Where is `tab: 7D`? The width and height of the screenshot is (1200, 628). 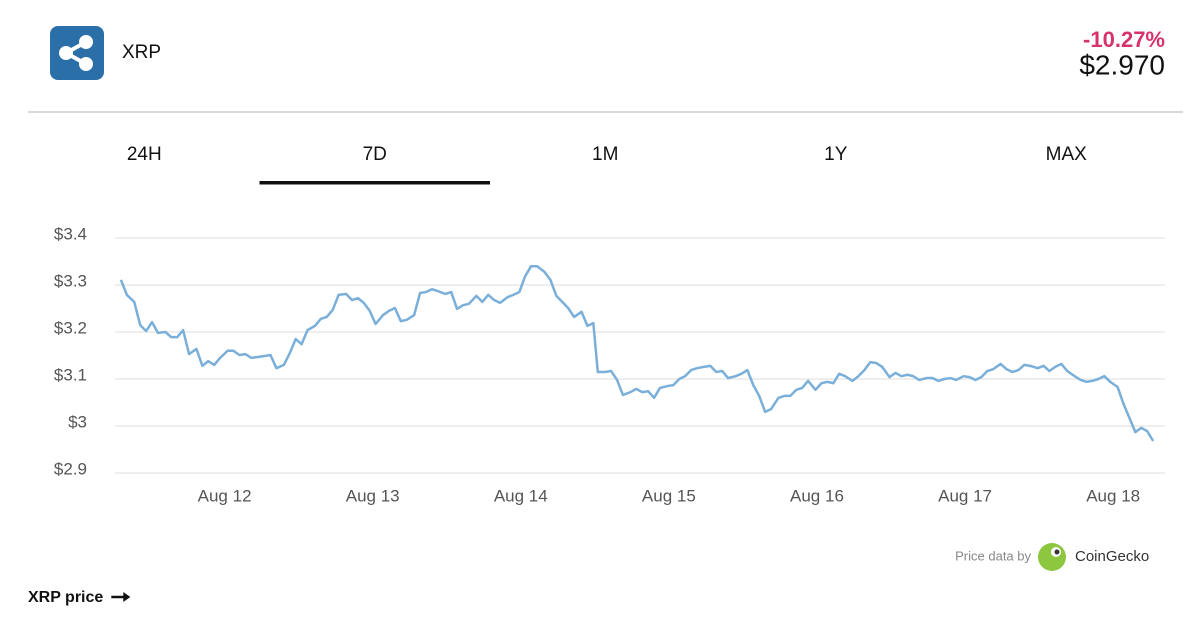 tab: 7D is located at coordinates (375, 154).